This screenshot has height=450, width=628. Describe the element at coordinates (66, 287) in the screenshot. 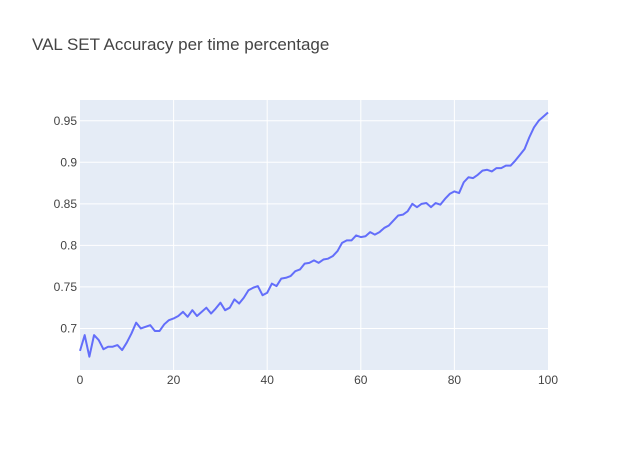

I see `y-tick-label: 0.75` at that location.